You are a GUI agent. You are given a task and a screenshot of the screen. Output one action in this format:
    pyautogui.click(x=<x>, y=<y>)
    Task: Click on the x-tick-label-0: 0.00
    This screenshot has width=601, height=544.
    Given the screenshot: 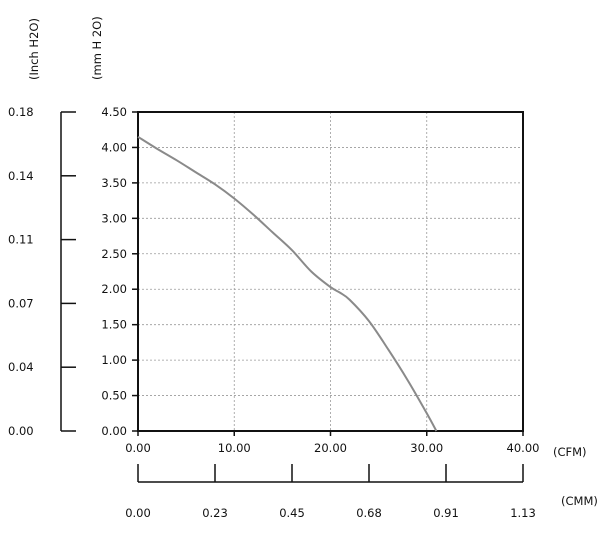 What is the action you would take?
    pyautogui.click(x=138, y=448)
    